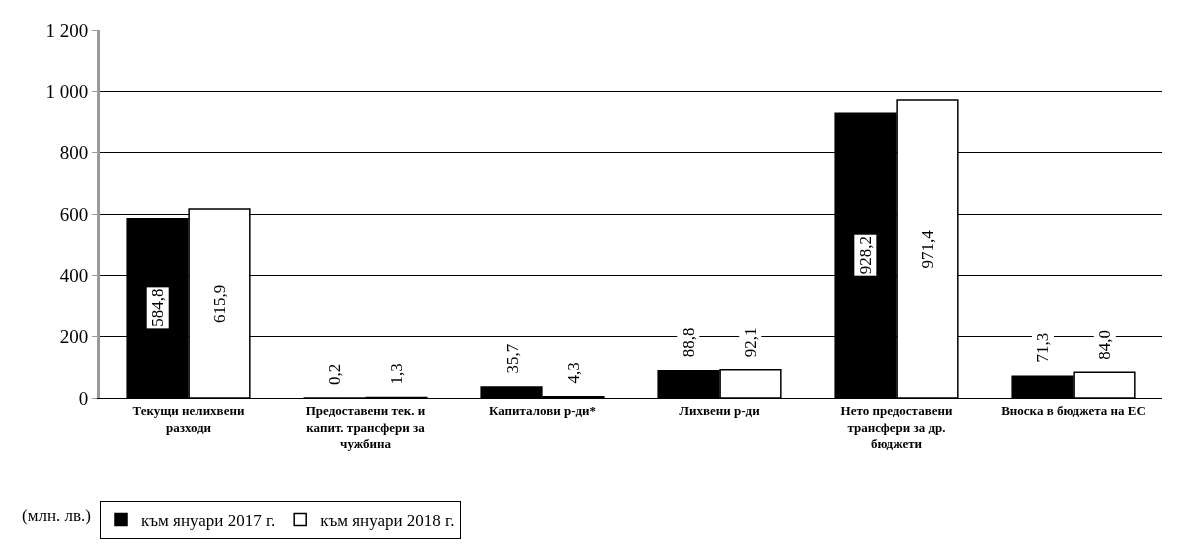  I want to click on data-label: 615,9, so click(219, 304).